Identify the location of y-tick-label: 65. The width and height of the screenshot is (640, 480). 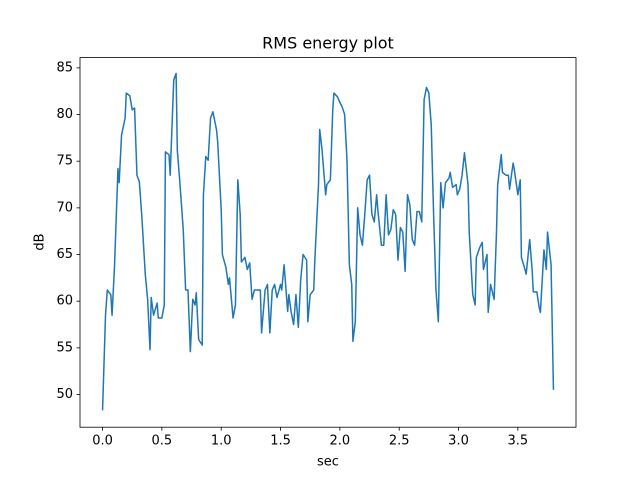
(64, 254).